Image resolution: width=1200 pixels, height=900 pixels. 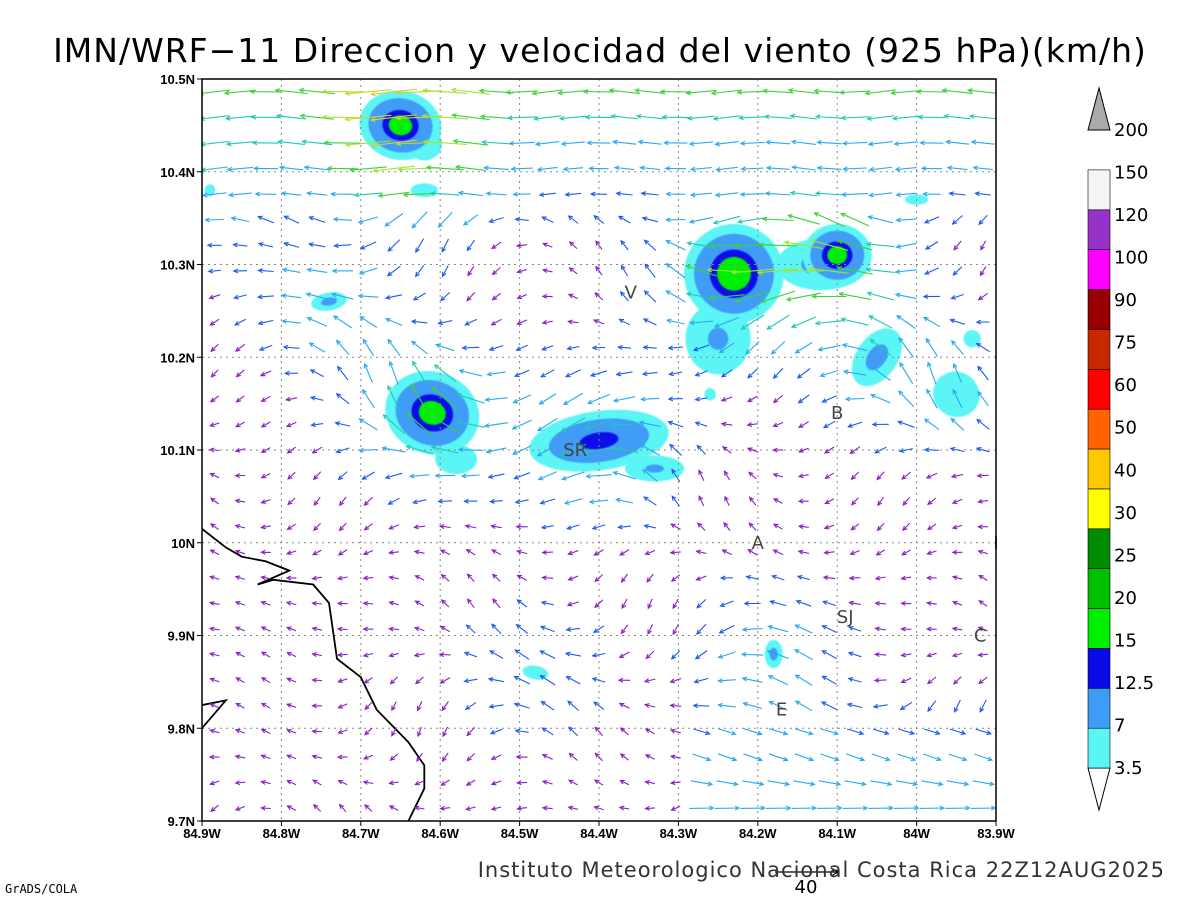 I want to click on colorbar-label: 50, so click(x=1125, y=428).